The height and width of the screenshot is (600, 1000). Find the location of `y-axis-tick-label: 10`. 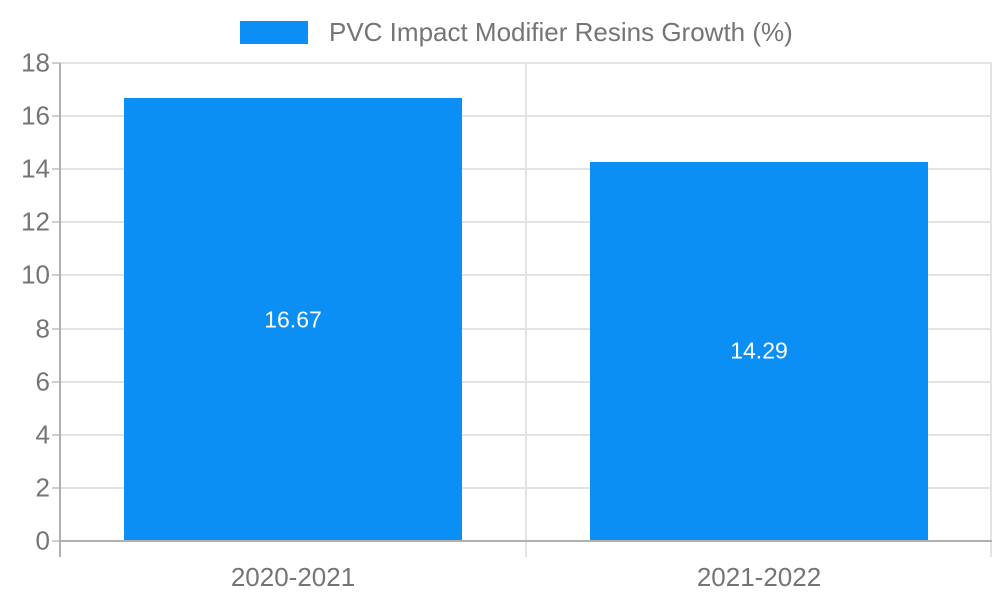

y-axis-tick-label: 10 is located at coordinates (35, 274).